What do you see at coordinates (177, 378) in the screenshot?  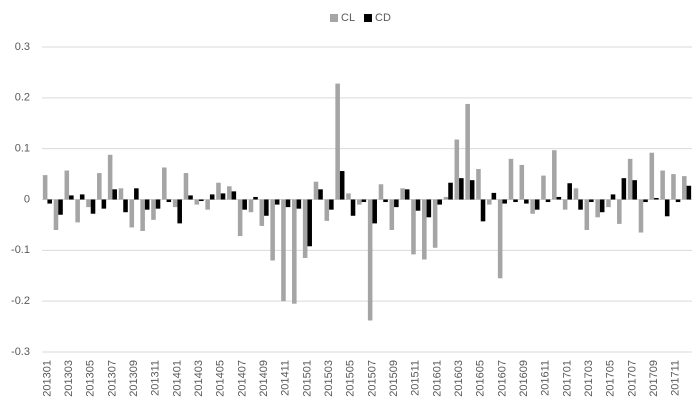 I see `x-tick-label: 201401` at bounding box center [177, 378].